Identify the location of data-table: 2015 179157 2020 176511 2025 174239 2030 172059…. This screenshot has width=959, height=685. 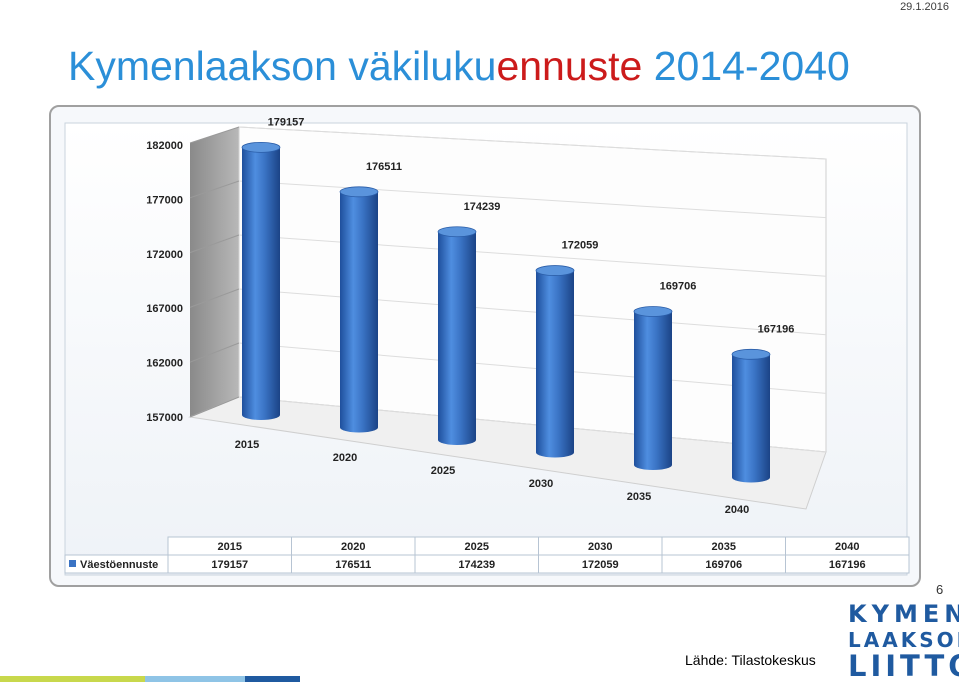
(487, 555).